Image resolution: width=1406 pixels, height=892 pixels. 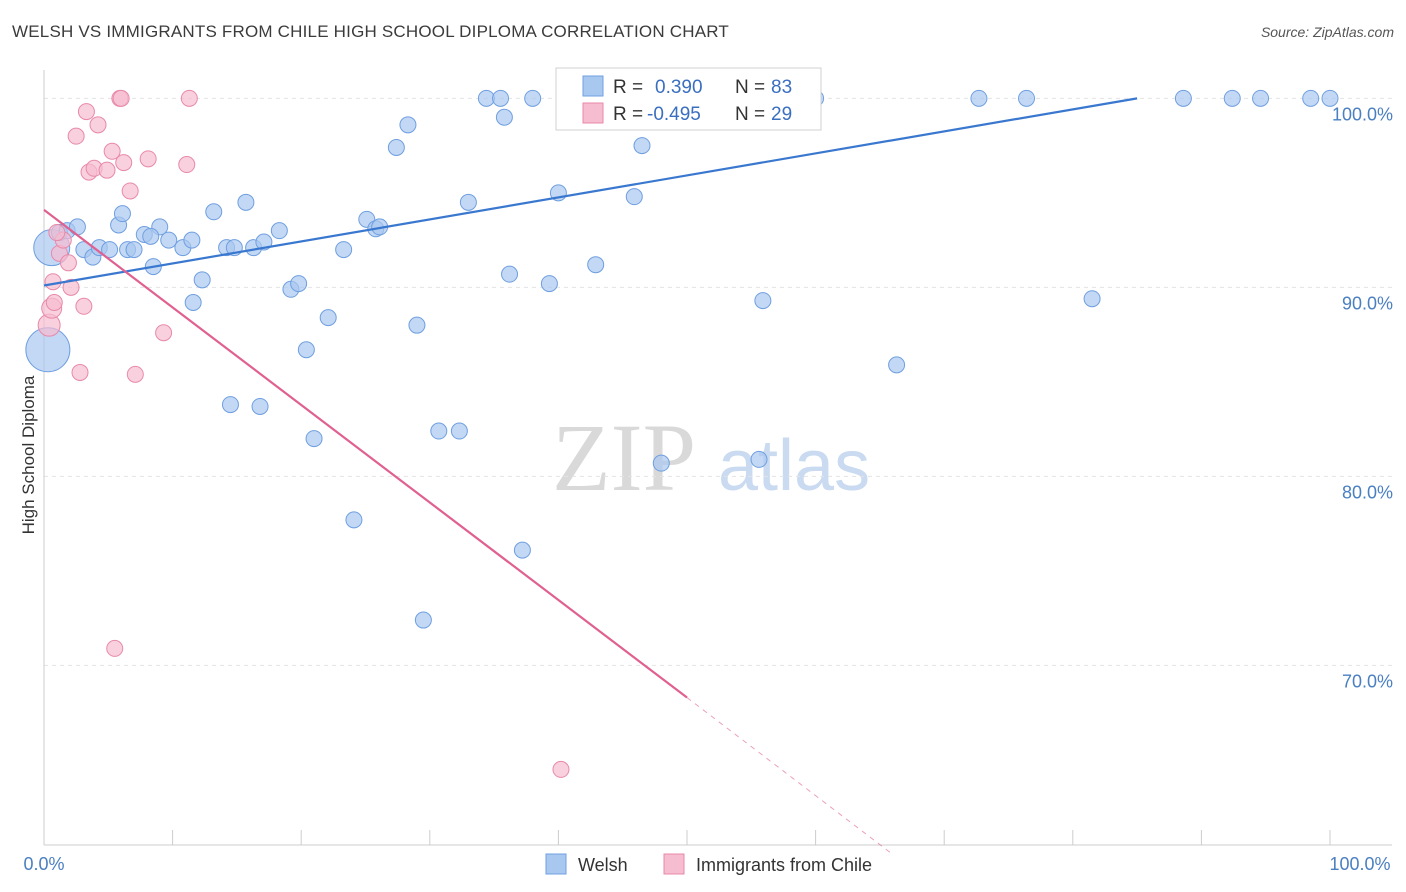 What do you see at coordinates (750, 114) in the screenshot?
I see `legend-n-label-chile: N =` at bounding box center [750, 114].